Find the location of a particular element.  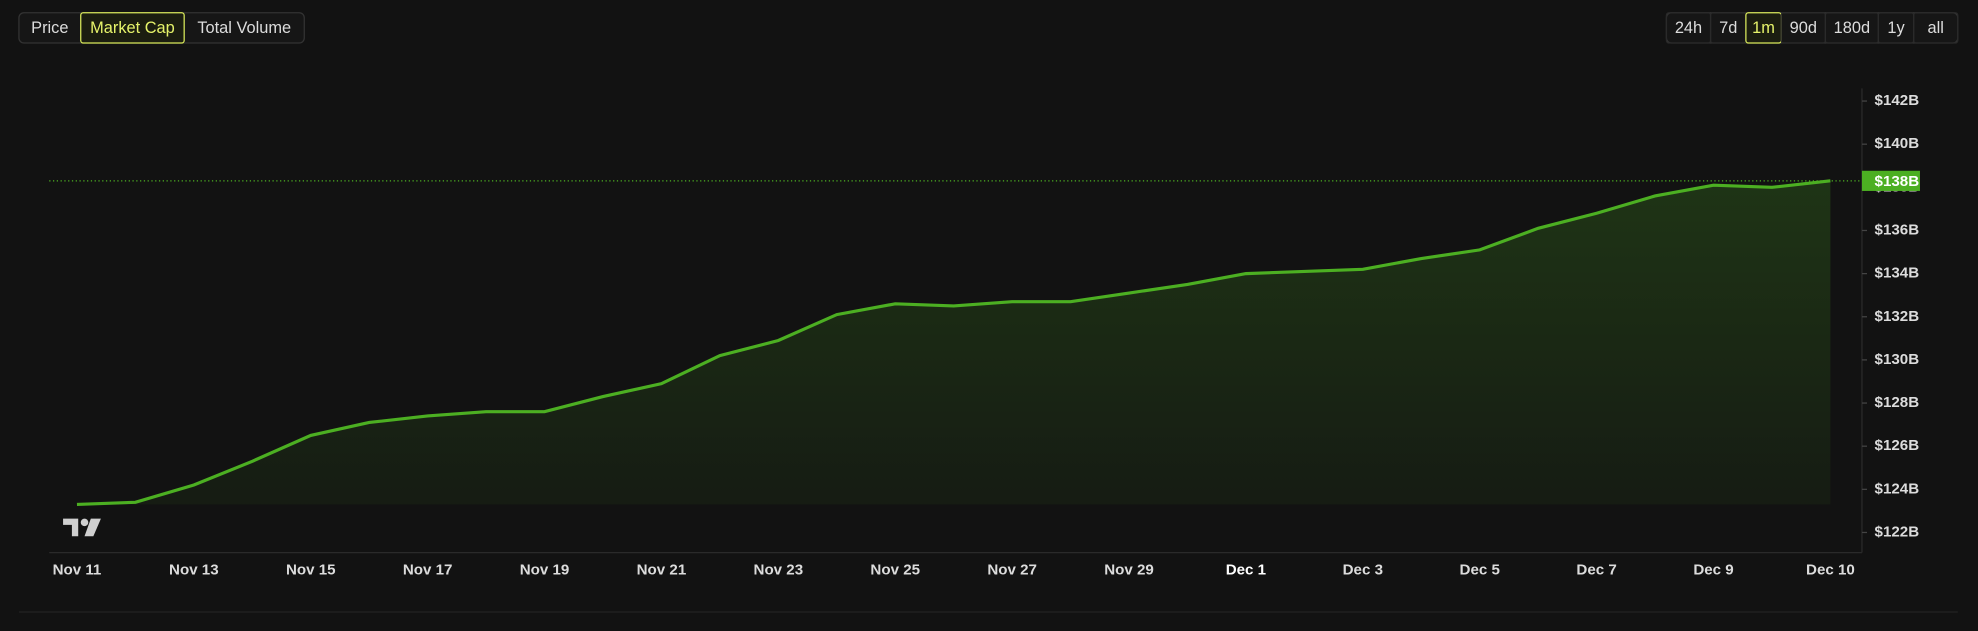

range-button: 1m is located at coordinates (1763, 28).